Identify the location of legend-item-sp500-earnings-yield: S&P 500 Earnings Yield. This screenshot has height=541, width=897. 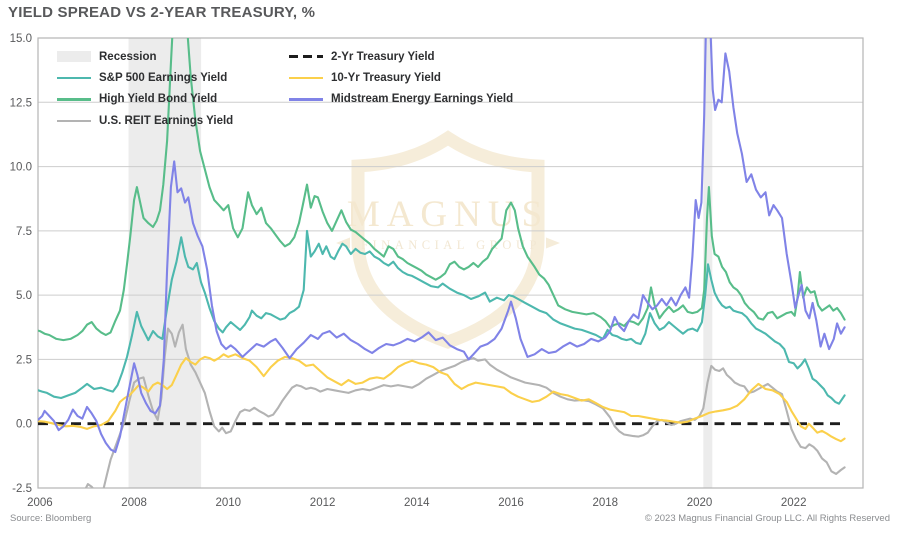
(145, 77).